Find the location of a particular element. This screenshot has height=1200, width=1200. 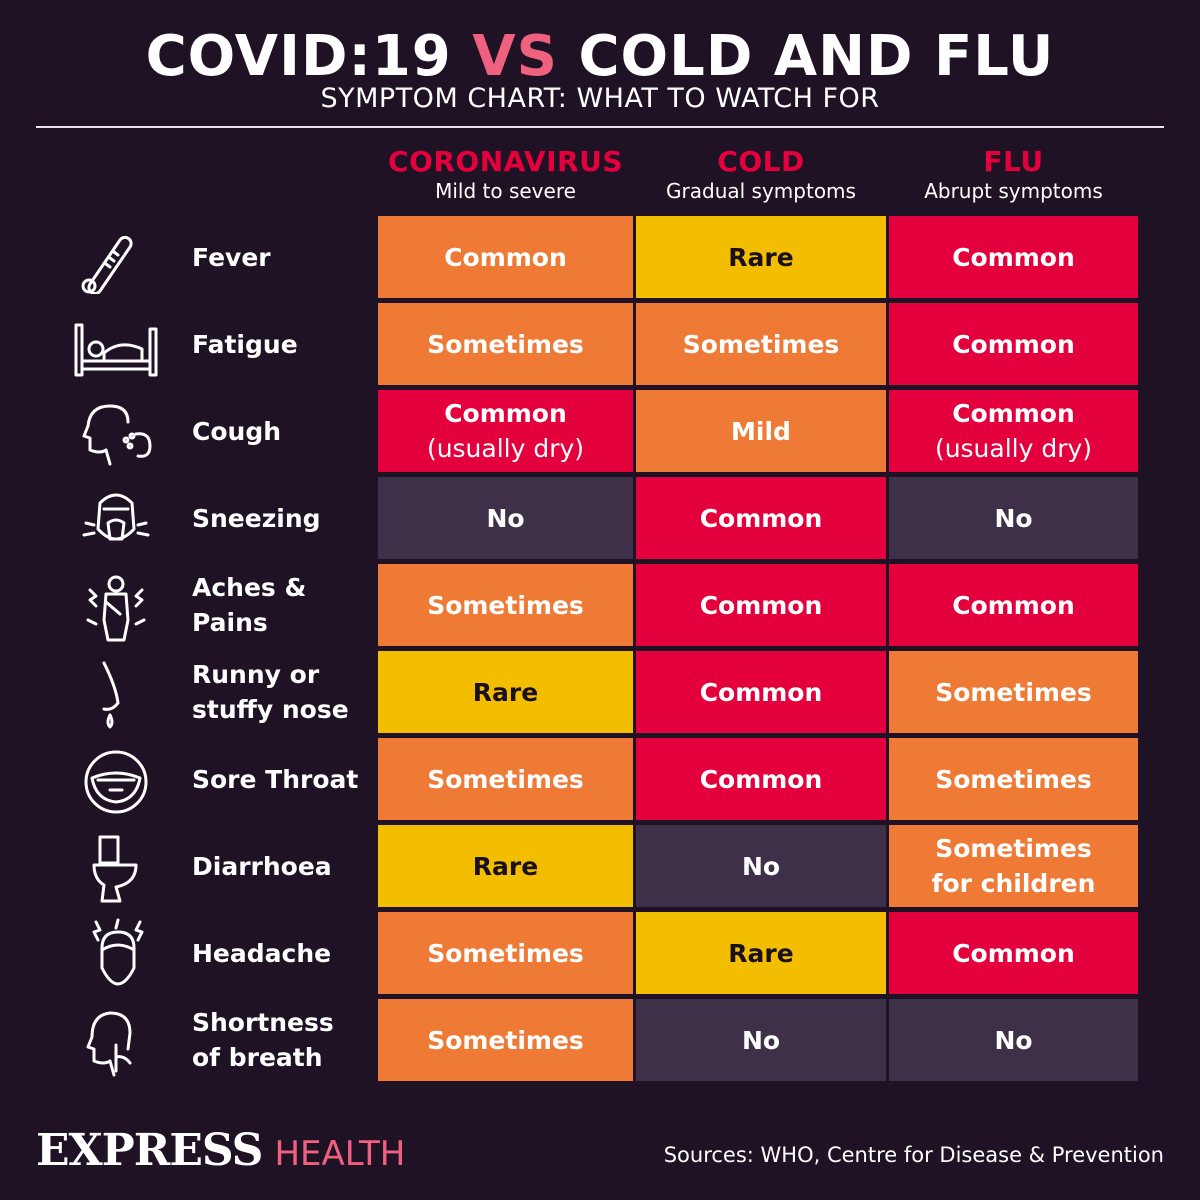

toilet-icon is located at coordinates (115, 869).